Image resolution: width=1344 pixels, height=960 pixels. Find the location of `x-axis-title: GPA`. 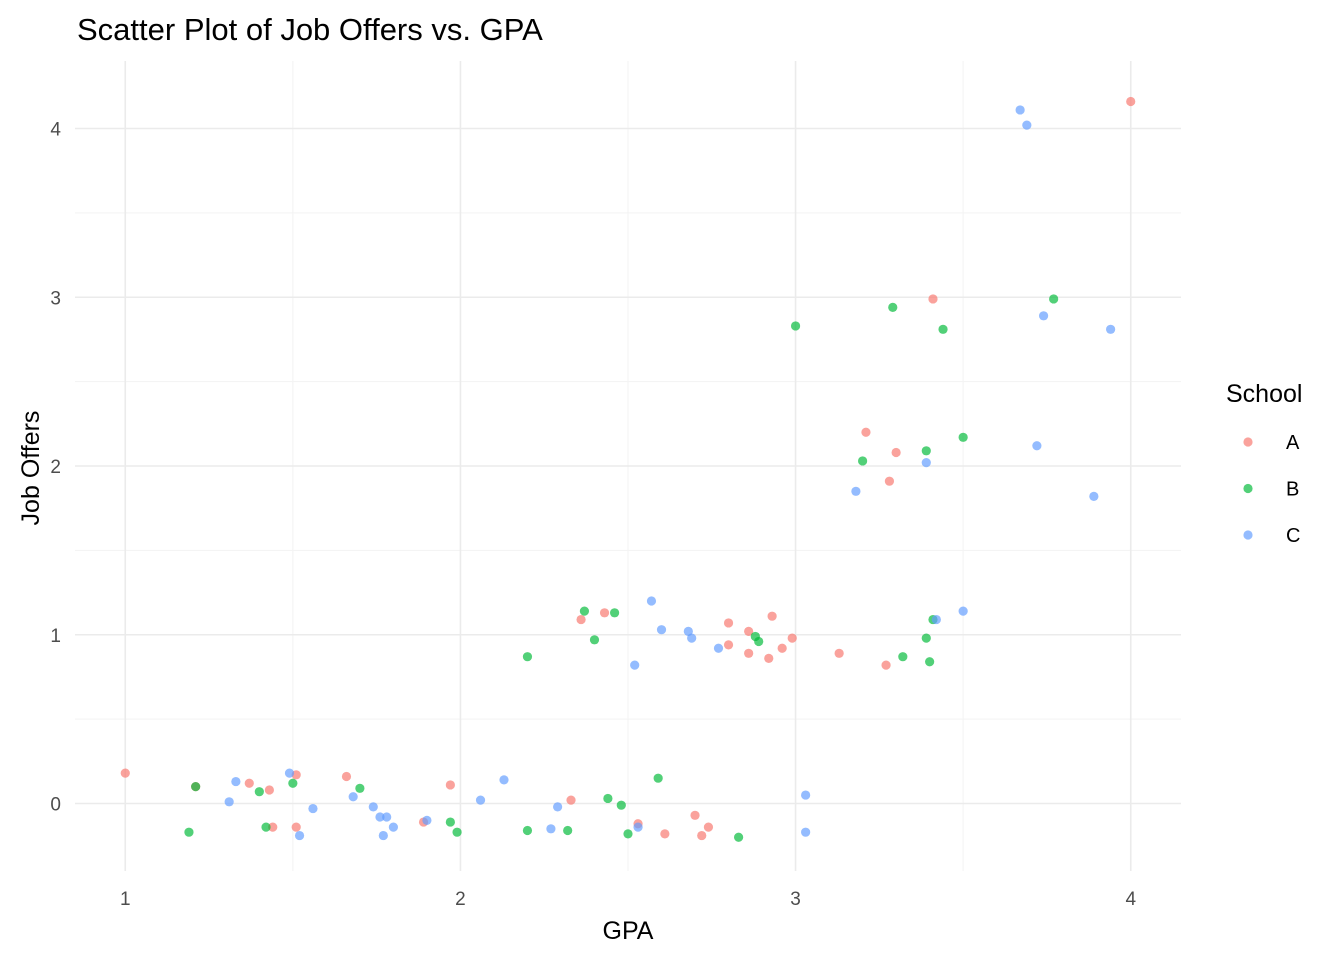

x-axis-title: GPA is located at coordinates (628, 931).